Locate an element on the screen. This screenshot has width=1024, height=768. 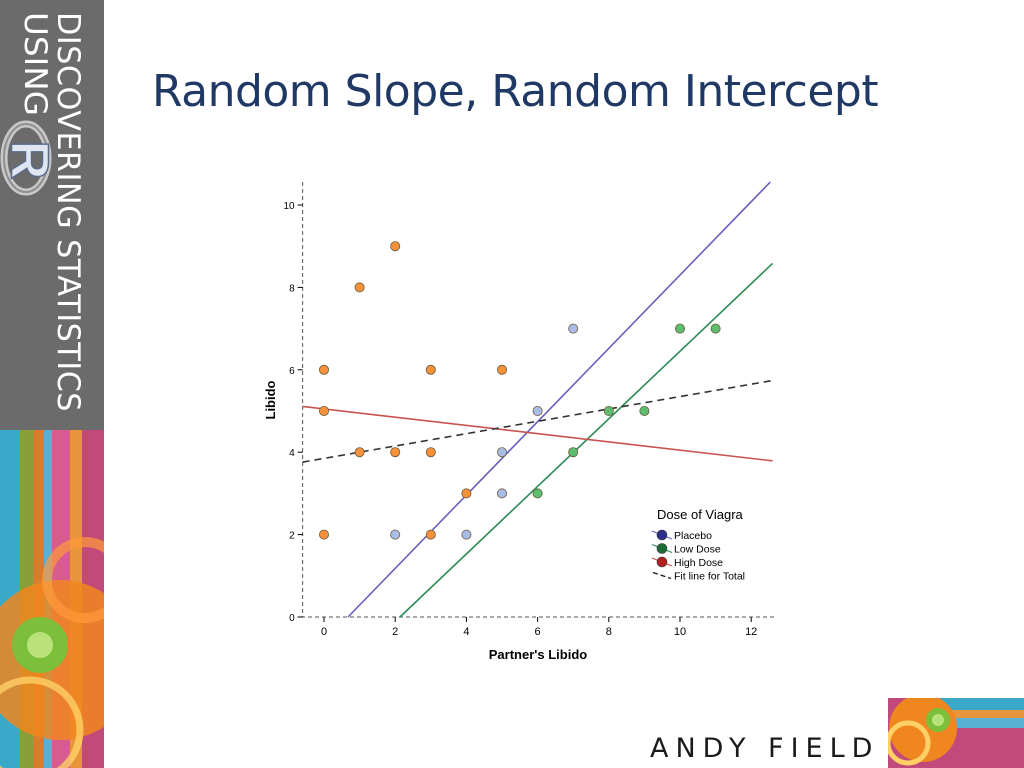
y-axis-label: Libido is located at coordinates (270, 399).